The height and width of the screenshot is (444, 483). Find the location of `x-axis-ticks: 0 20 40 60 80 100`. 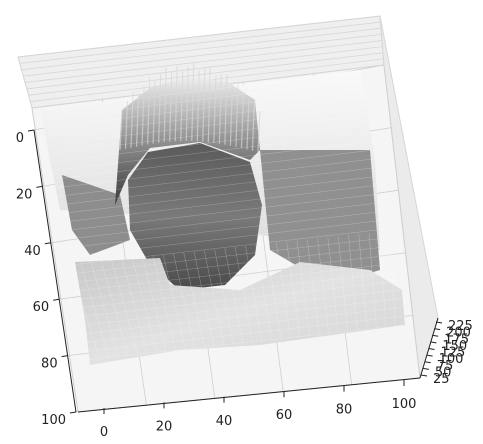

x-axis-ticks: 0 20 40 60 80 100 is located at coordinates (258, 410).